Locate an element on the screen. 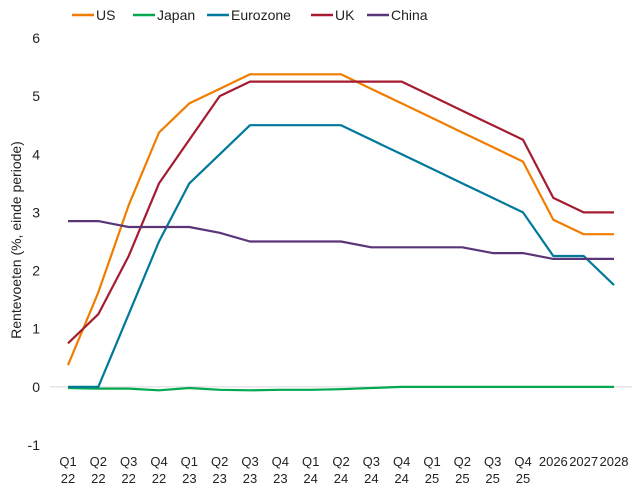 The width and height of the screenshot is (640, 486). series-line-japan is located at coordinates (340, 388).